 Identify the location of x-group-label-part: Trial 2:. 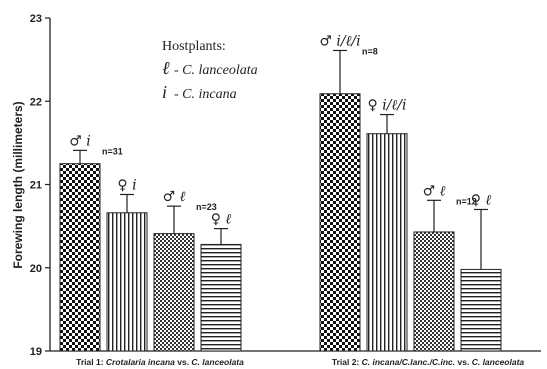
(347, 362).